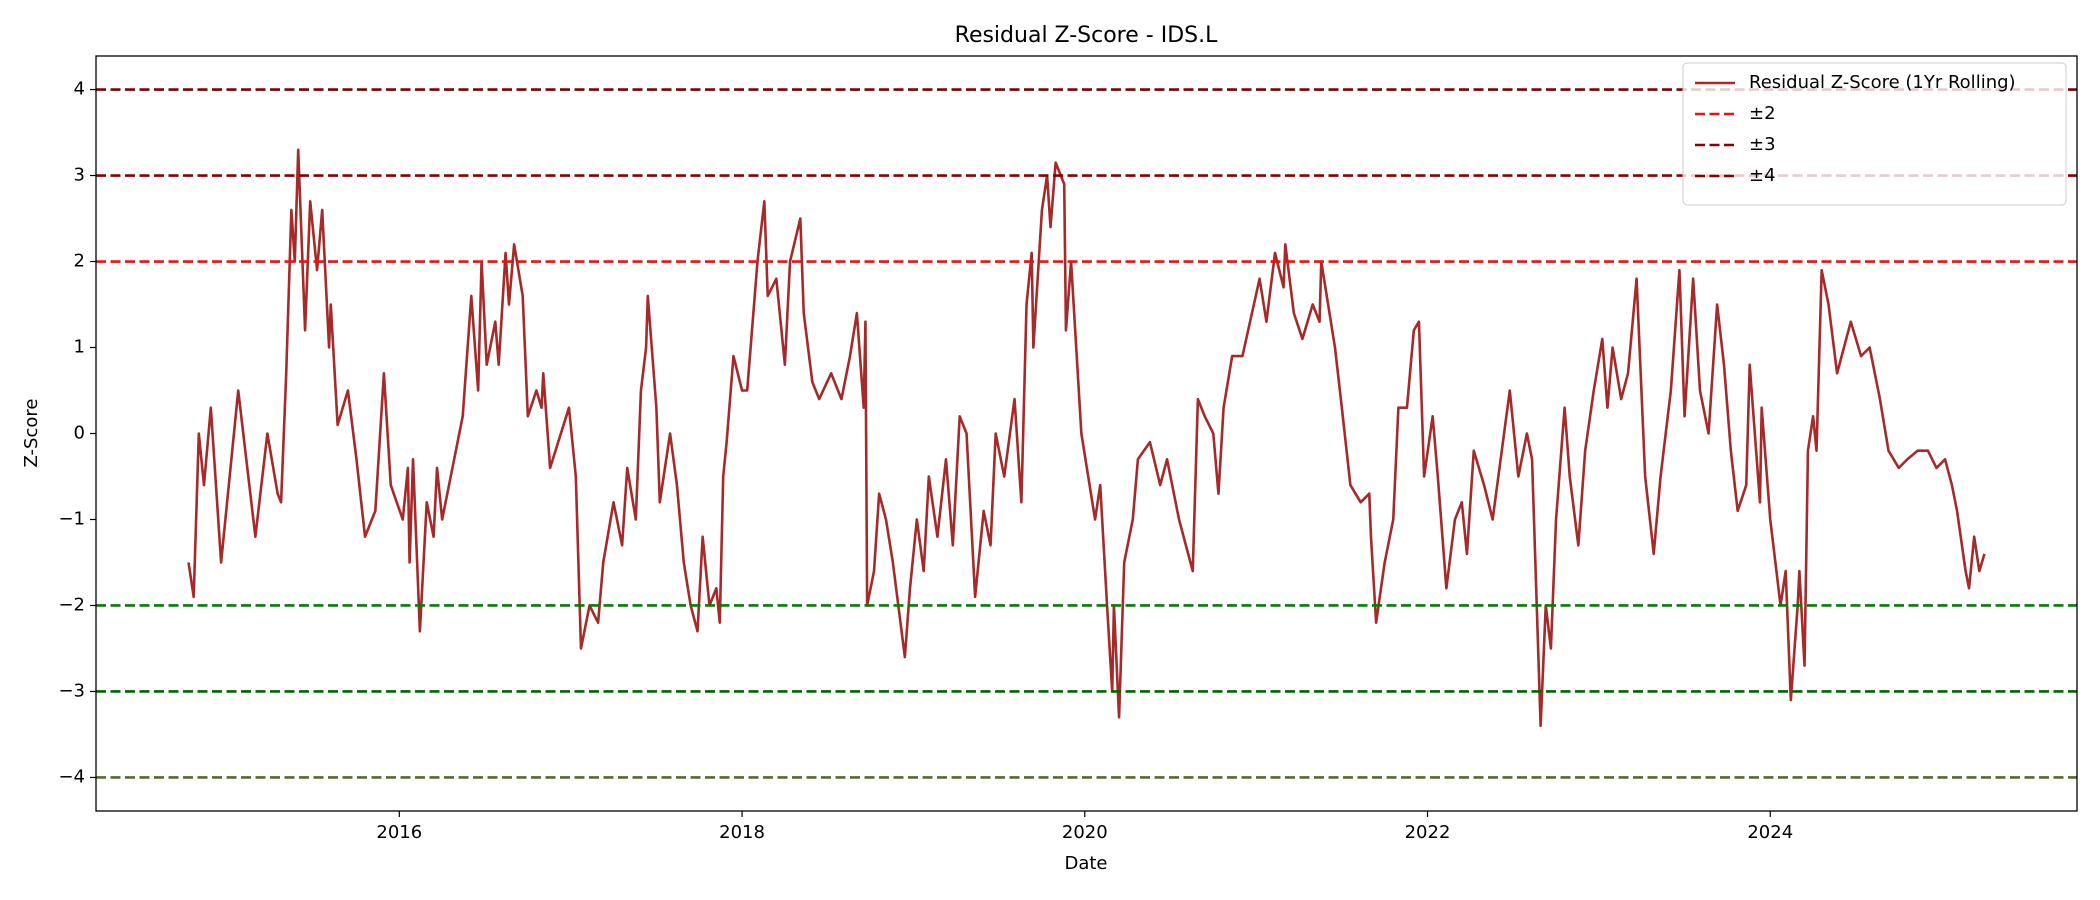  What do you see at coordinates (399, 832) in the screenshot?
I see `x-tick-label: 2016` at bounding box center [399, 832].